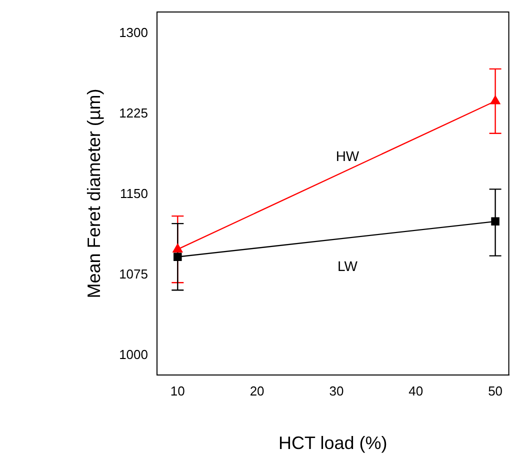  I want to click on x-tick-label: 40, so click(416, 390).